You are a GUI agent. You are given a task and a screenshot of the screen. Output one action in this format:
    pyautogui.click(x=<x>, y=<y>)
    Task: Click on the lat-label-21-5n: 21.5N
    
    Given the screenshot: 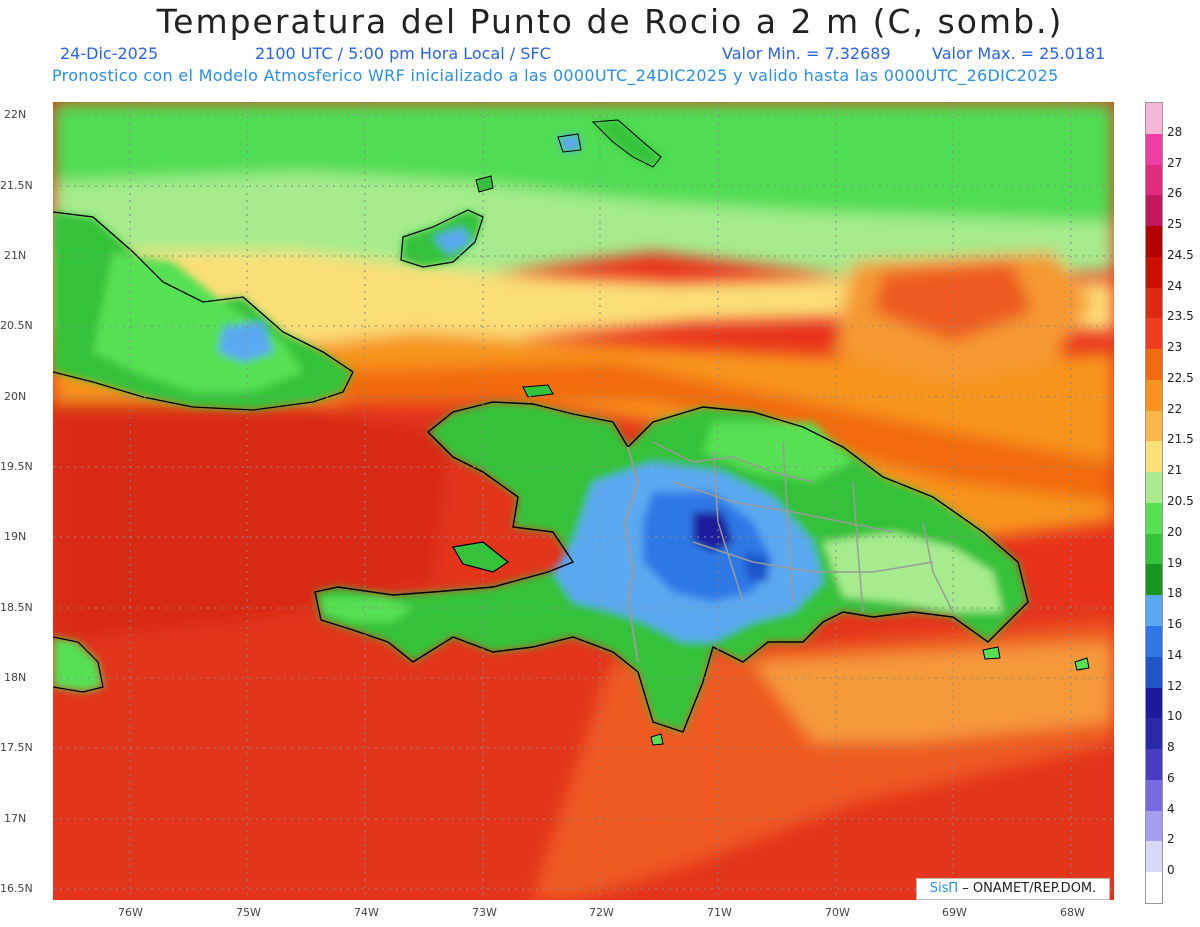 What is the action you would take?
    pyautogui.click(x=16, y=185)
    